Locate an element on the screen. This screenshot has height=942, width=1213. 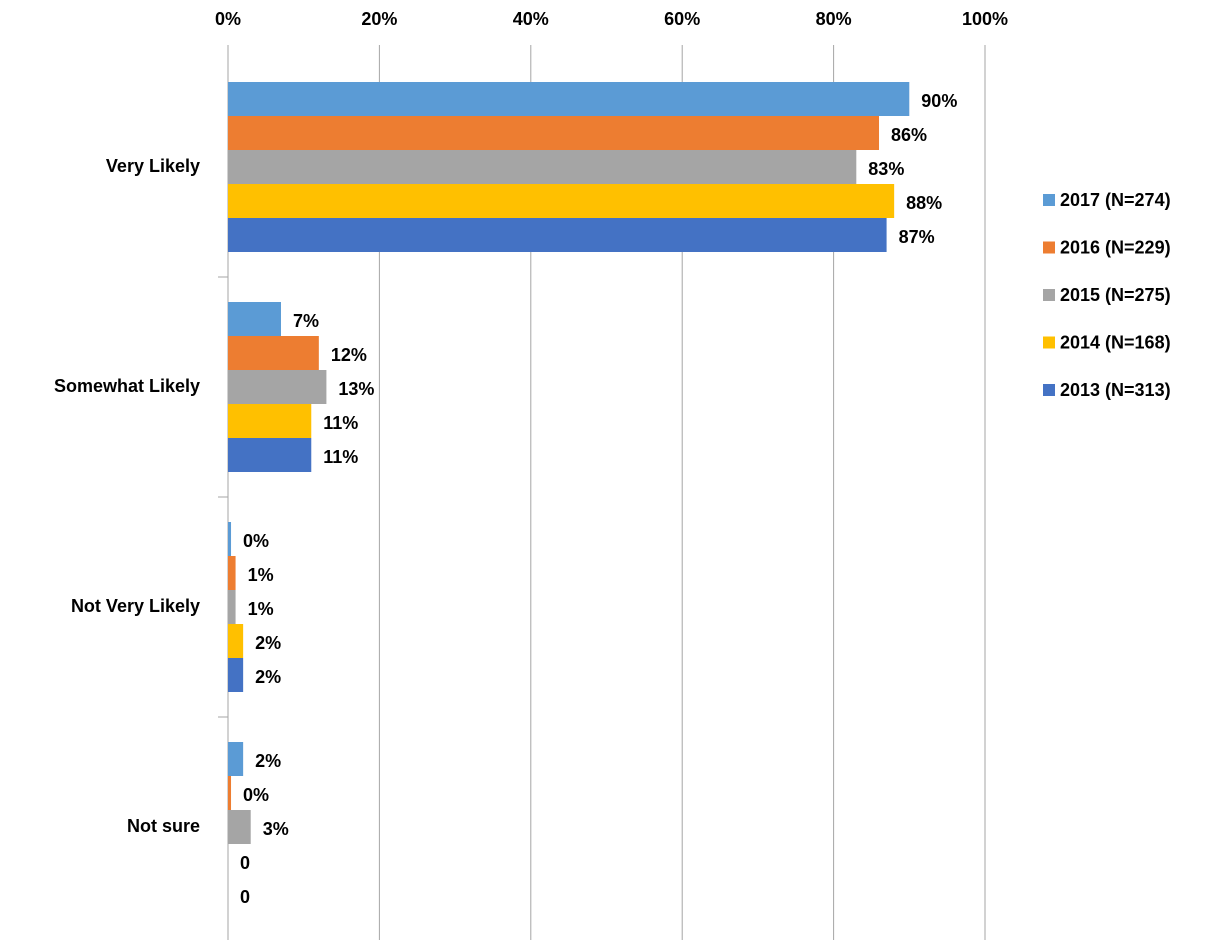
data-label: 3% is located at coordinates (276, 829).